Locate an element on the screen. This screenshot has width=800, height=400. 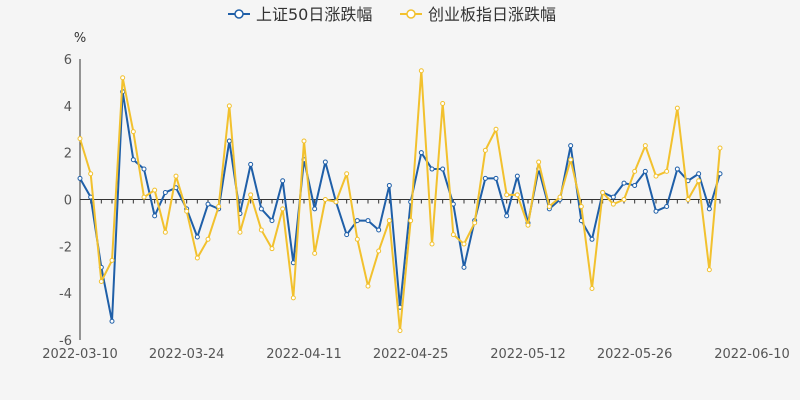
y-axis: -6 -4 -2 0 2 4 6 is located at coordinates (70, 201).